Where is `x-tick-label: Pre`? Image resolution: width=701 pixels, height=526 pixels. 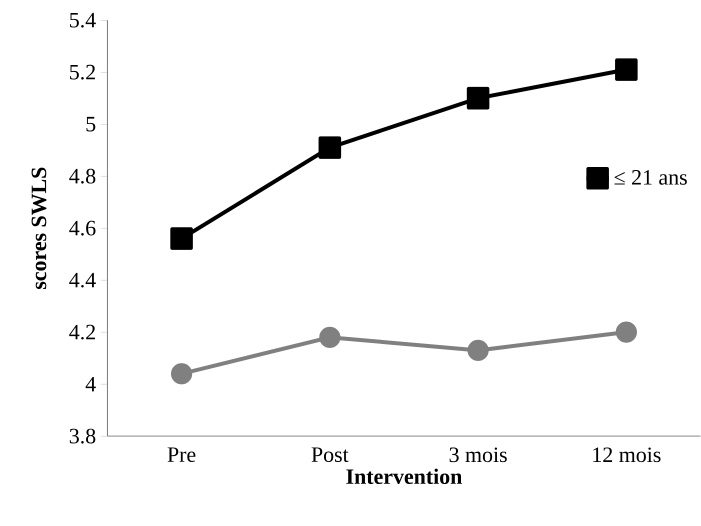 x-tick-label: Pre is located at coordinates (182, 454).